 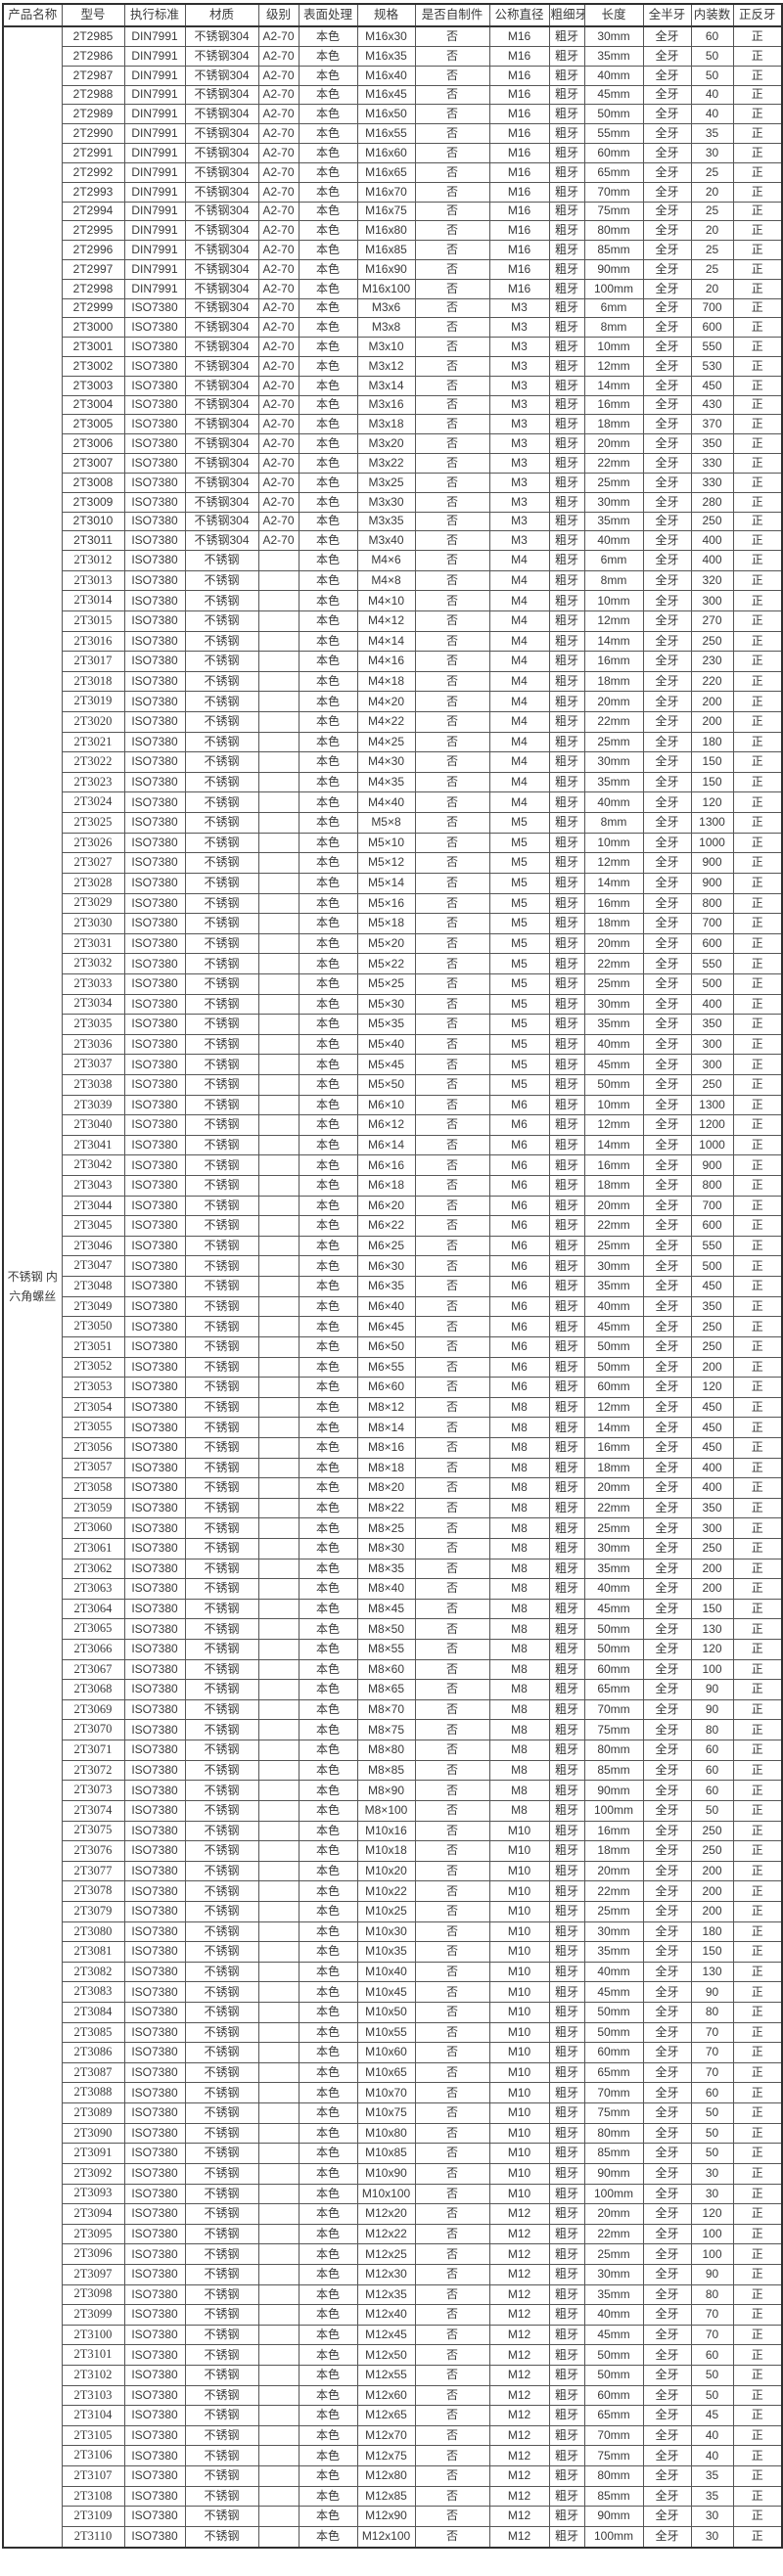 I want to click on cell-model: 2T3024, so click(x=93, y=802).